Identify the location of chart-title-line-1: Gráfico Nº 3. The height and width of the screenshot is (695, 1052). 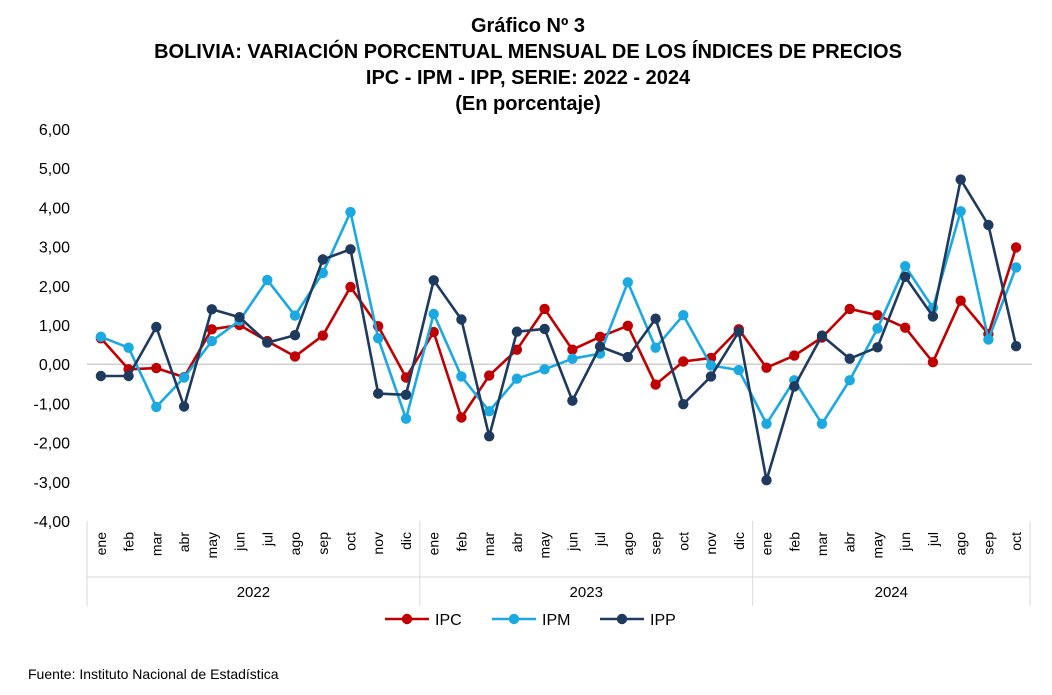
(528, 26).